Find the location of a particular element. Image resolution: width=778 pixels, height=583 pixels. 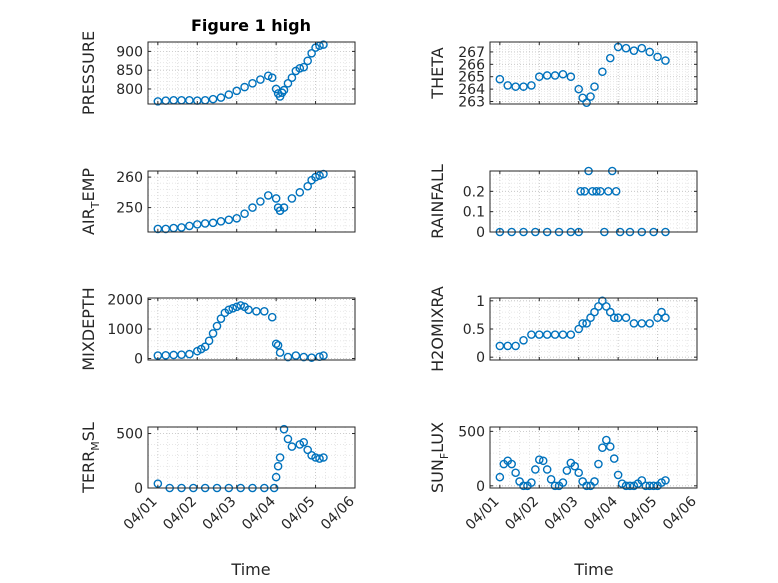

y-tick-label: 0.1 is located at coordinates (474, 213).